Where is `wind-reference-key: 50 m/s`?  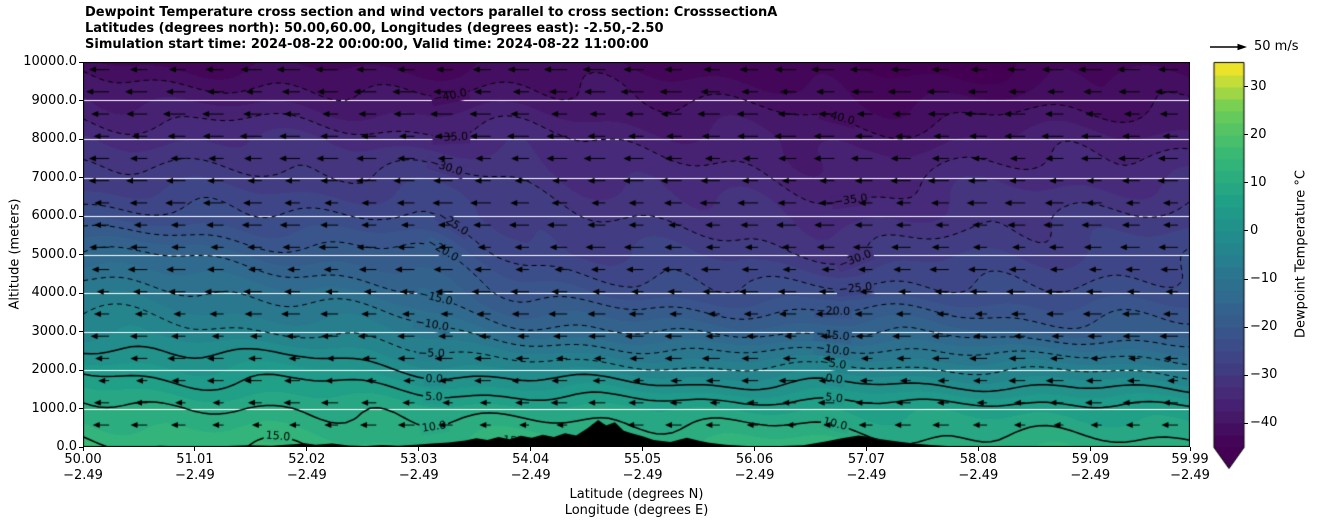
wind-reference-key: 50 m/s is located at coordinates (1253, 46).